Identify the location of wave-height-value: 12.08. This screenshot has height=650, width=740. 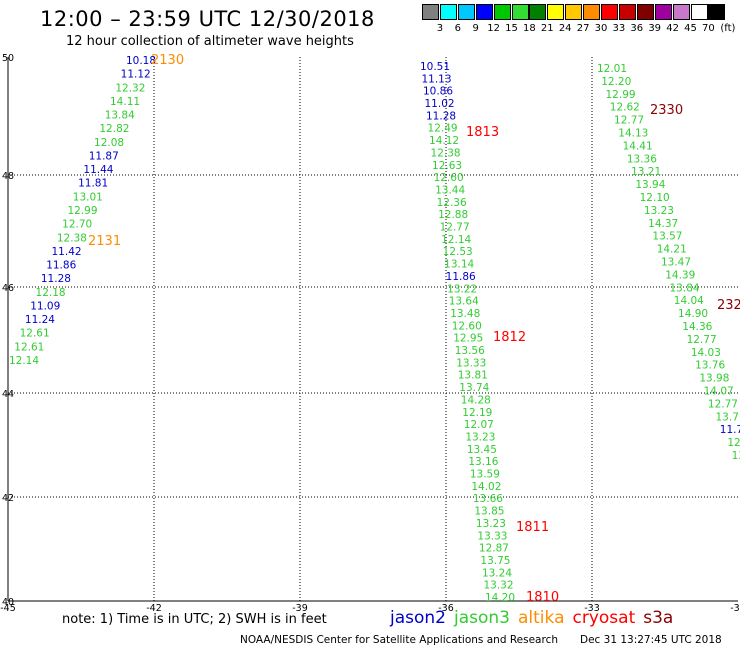
(109, 143).